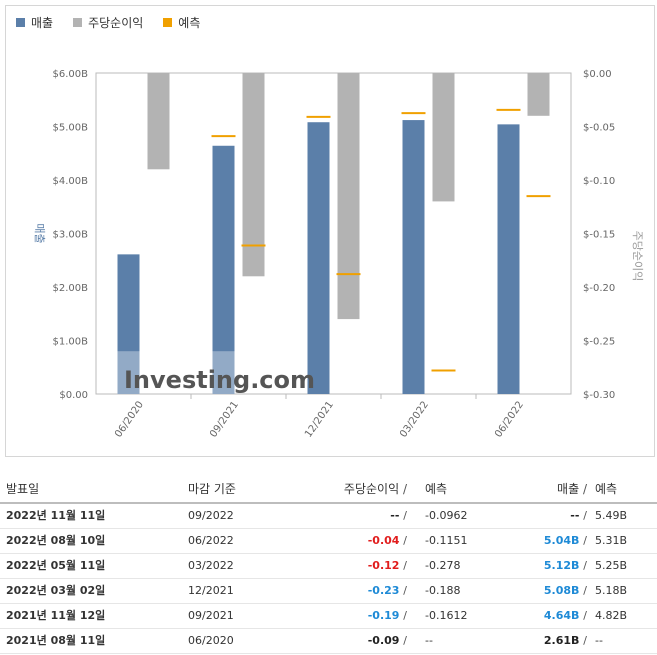 This screenshot has height=655, width=657. Describe the element at coordinates (71, 128) in the screenshot. I see `y-left-tick-label: $5.00B` at that location.